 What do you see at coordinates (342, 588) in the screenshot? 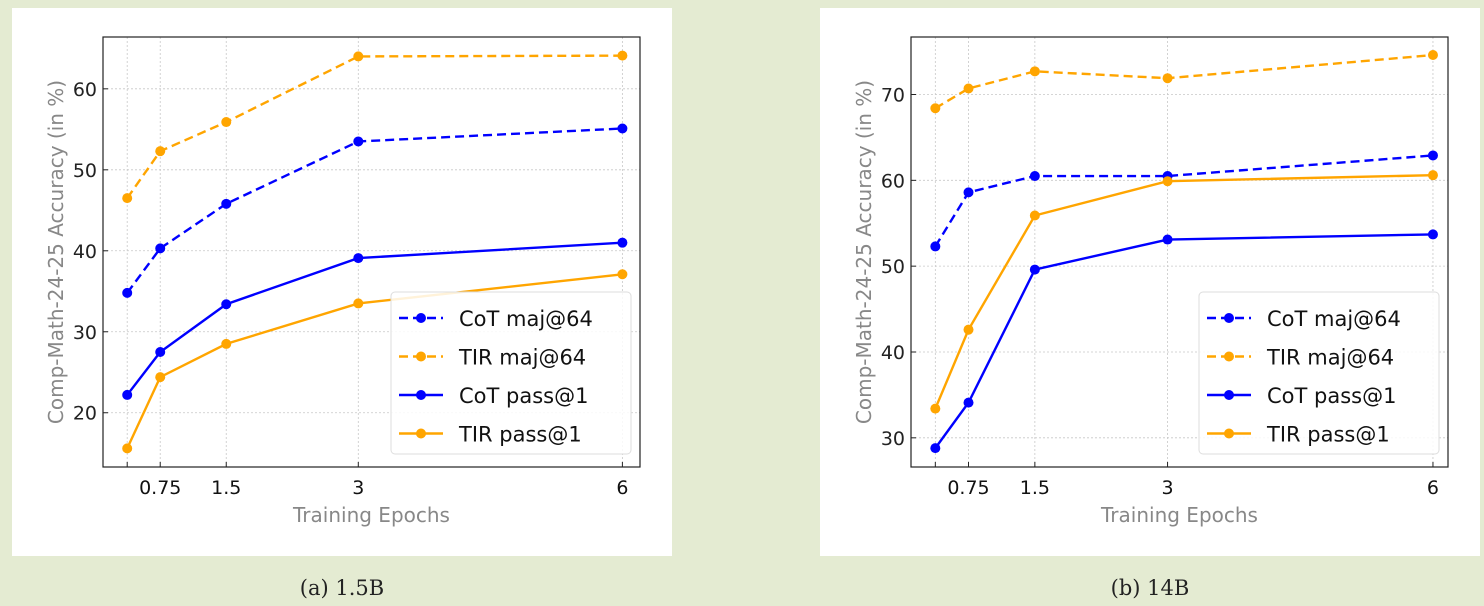
I see `caption-1-5b: (a) 1.5B` at bounding box center [342, 588].